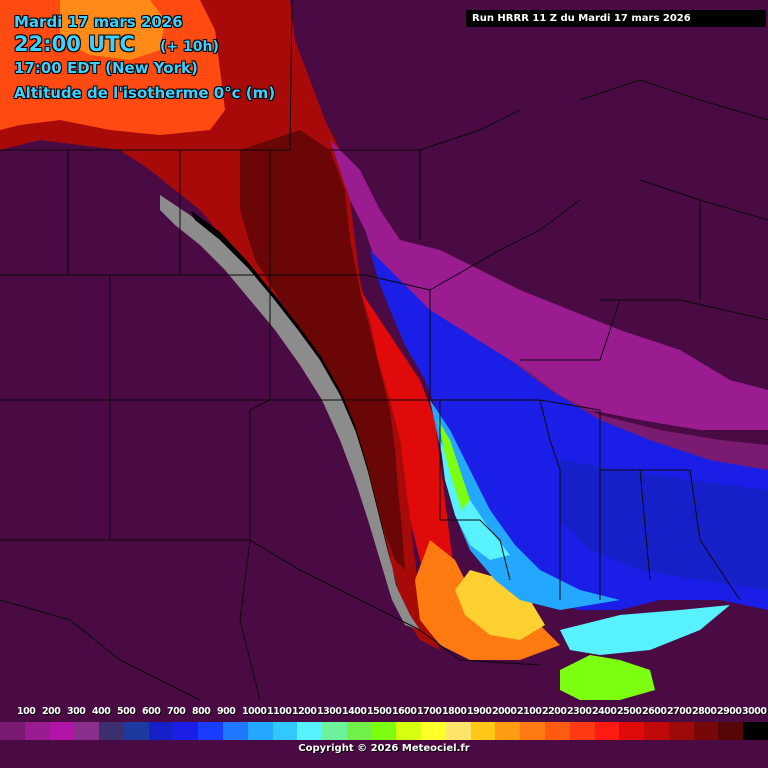 Image resolution: width=768 pixels, height=768 pixels. What do you see at coordinates (475, 500) in the screenshot?
I see `cold-field-cyan` at bounding box center [475, 500].